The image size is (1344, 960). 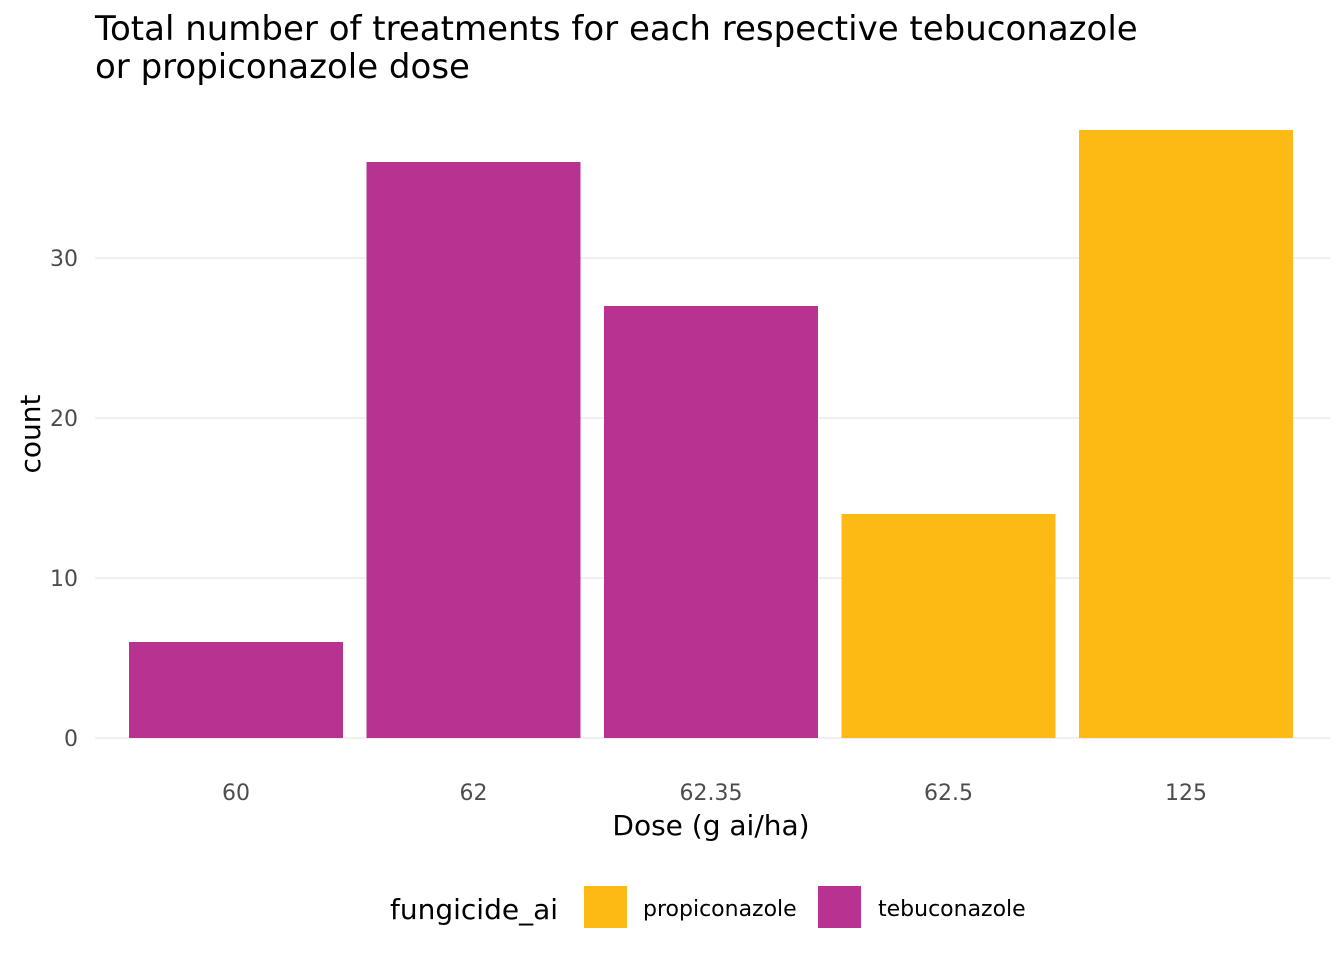 What do you see at coordinates (710, 825) in the screenshot?
I see `x-axis-label: Dose (g ai/ha)` at bounding box center [710, 825].